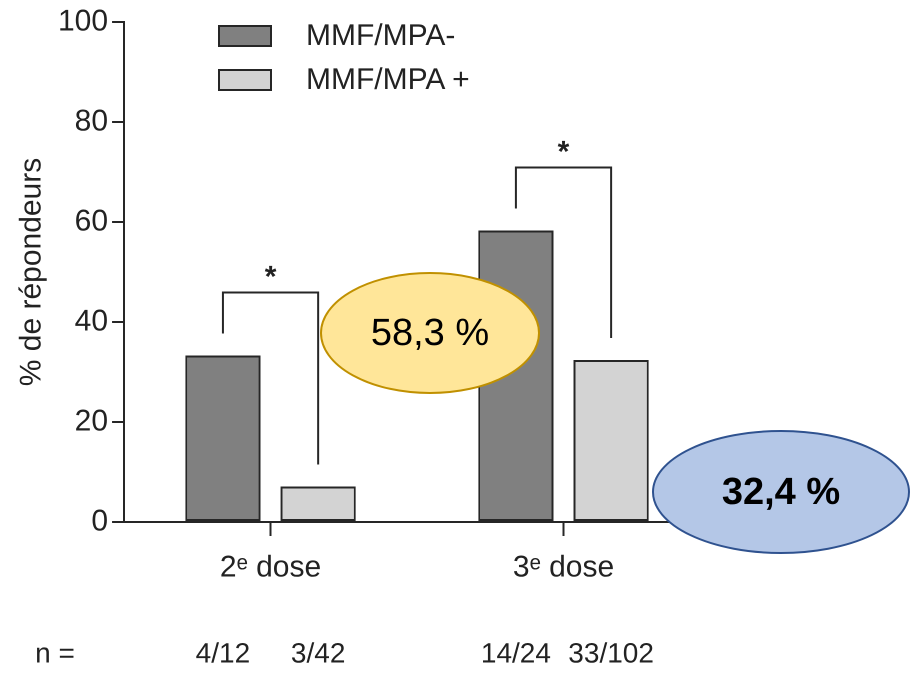 This screenshot has width=914, height=680. What do you see at coordinates (99, 521) in the screenshot?
I see `y-tick-label: 0` at bounding box center [99, 521].